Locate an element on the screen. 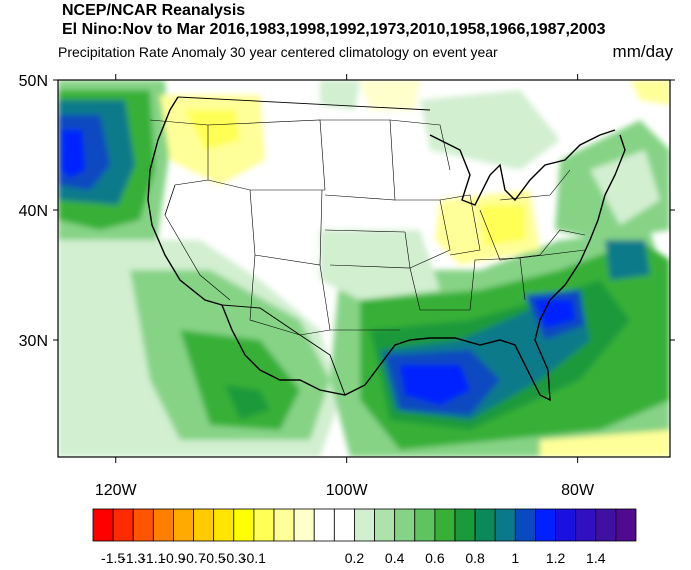 The height and width of the screenshot is (570, 691). colorbar-label: 0.4 is located at coordinates (395, 558).